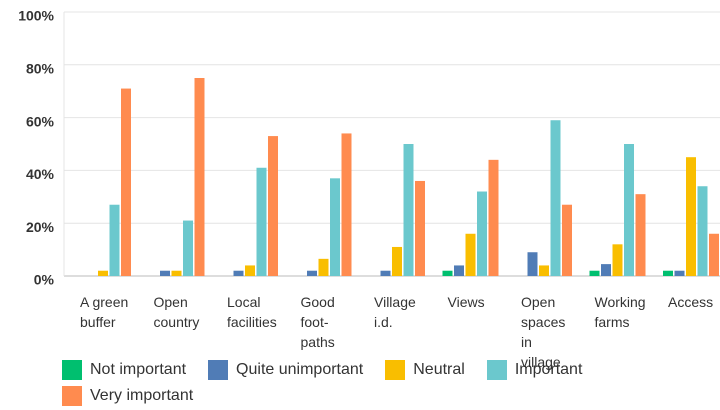  I want to click on legend-item: Neutral, so click(425, 370).